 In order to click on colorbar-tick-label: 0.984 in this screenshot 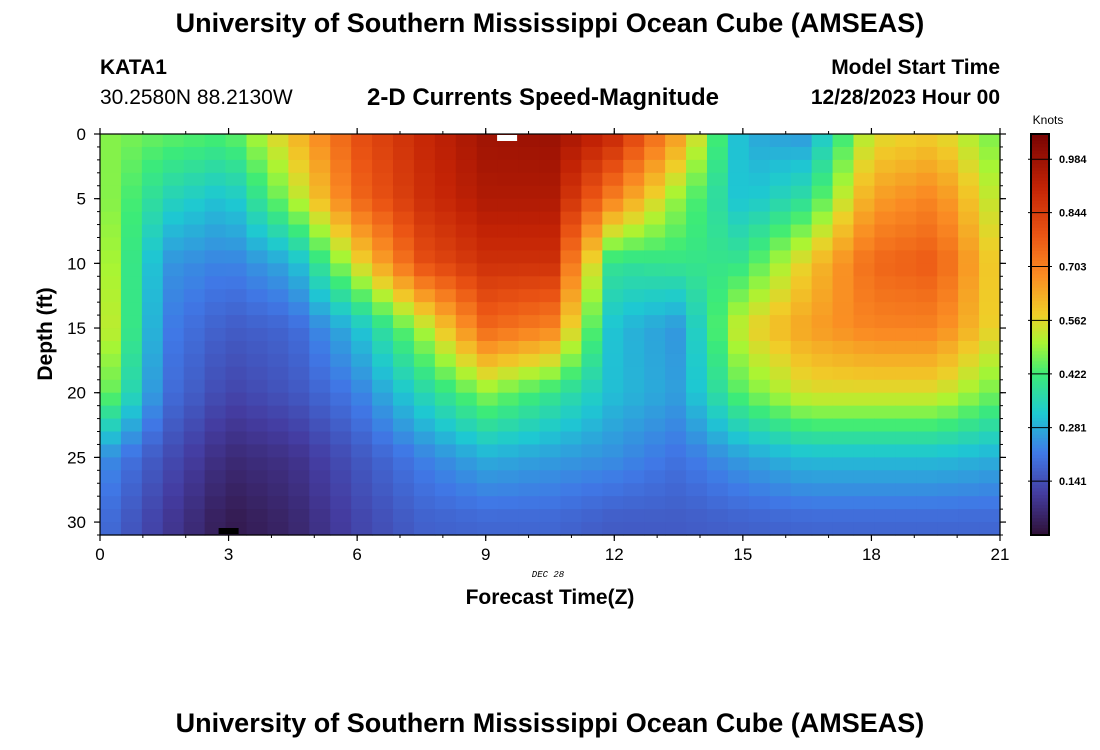, I will do `click(1073, 160)`.